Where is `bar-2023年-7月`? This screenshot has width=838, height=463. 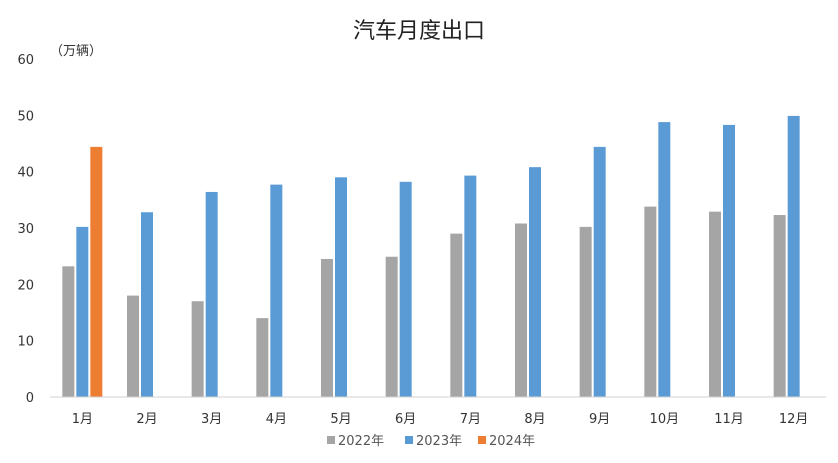 bar-2023年-7月 is located at coordinates (470, 286).